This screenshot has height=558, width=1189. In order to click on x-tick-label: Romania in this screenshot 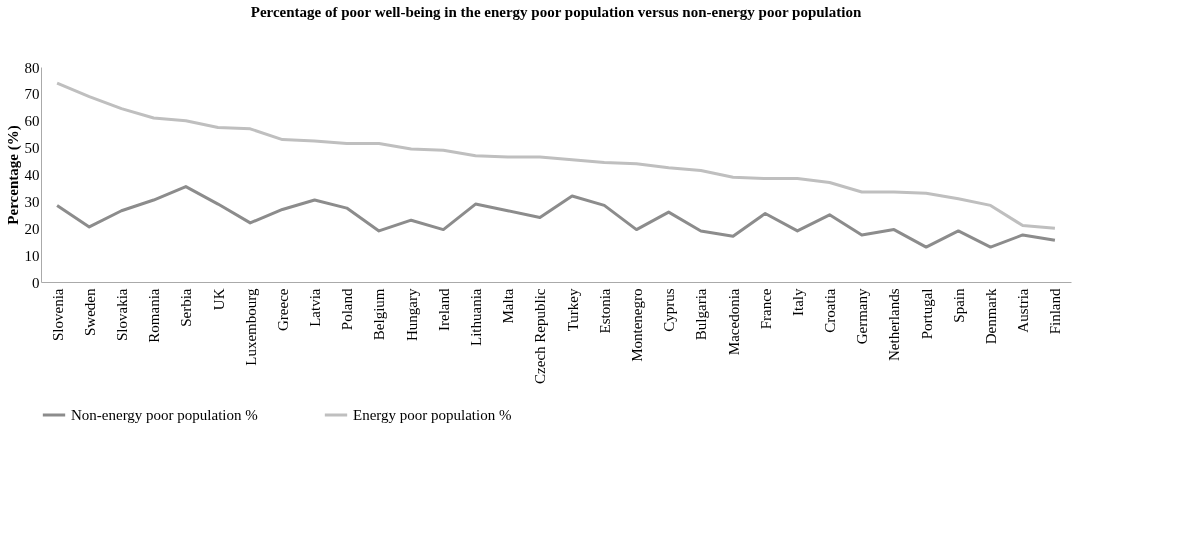, I will do `click(154, 315)`.